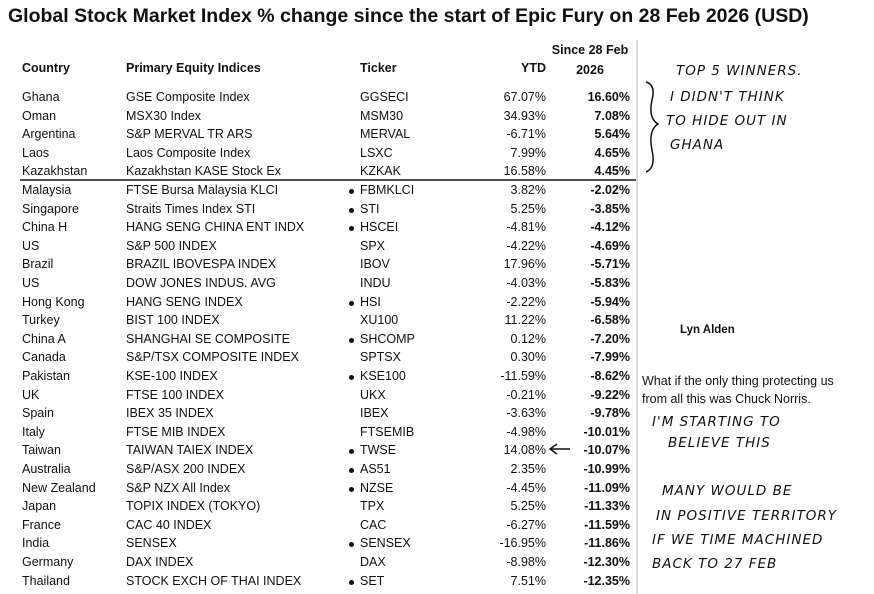 Image resolution: width=874 pixels, height=594 pixels. Describe the element at coordinates (373, 394) in the screenshot. I see `ticker: UKX` at that location.